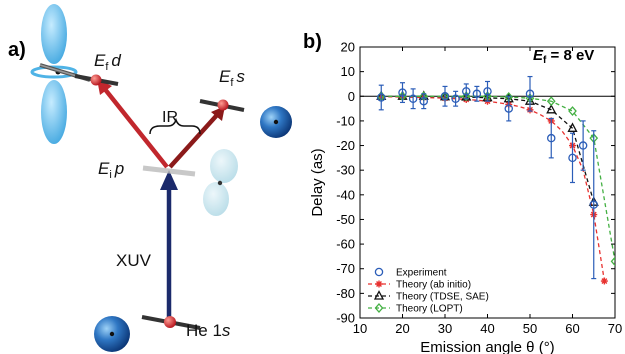  Describe the element at coordinates (134, 260) in the screenshot. I see `label-xuv: XUV` at that location.